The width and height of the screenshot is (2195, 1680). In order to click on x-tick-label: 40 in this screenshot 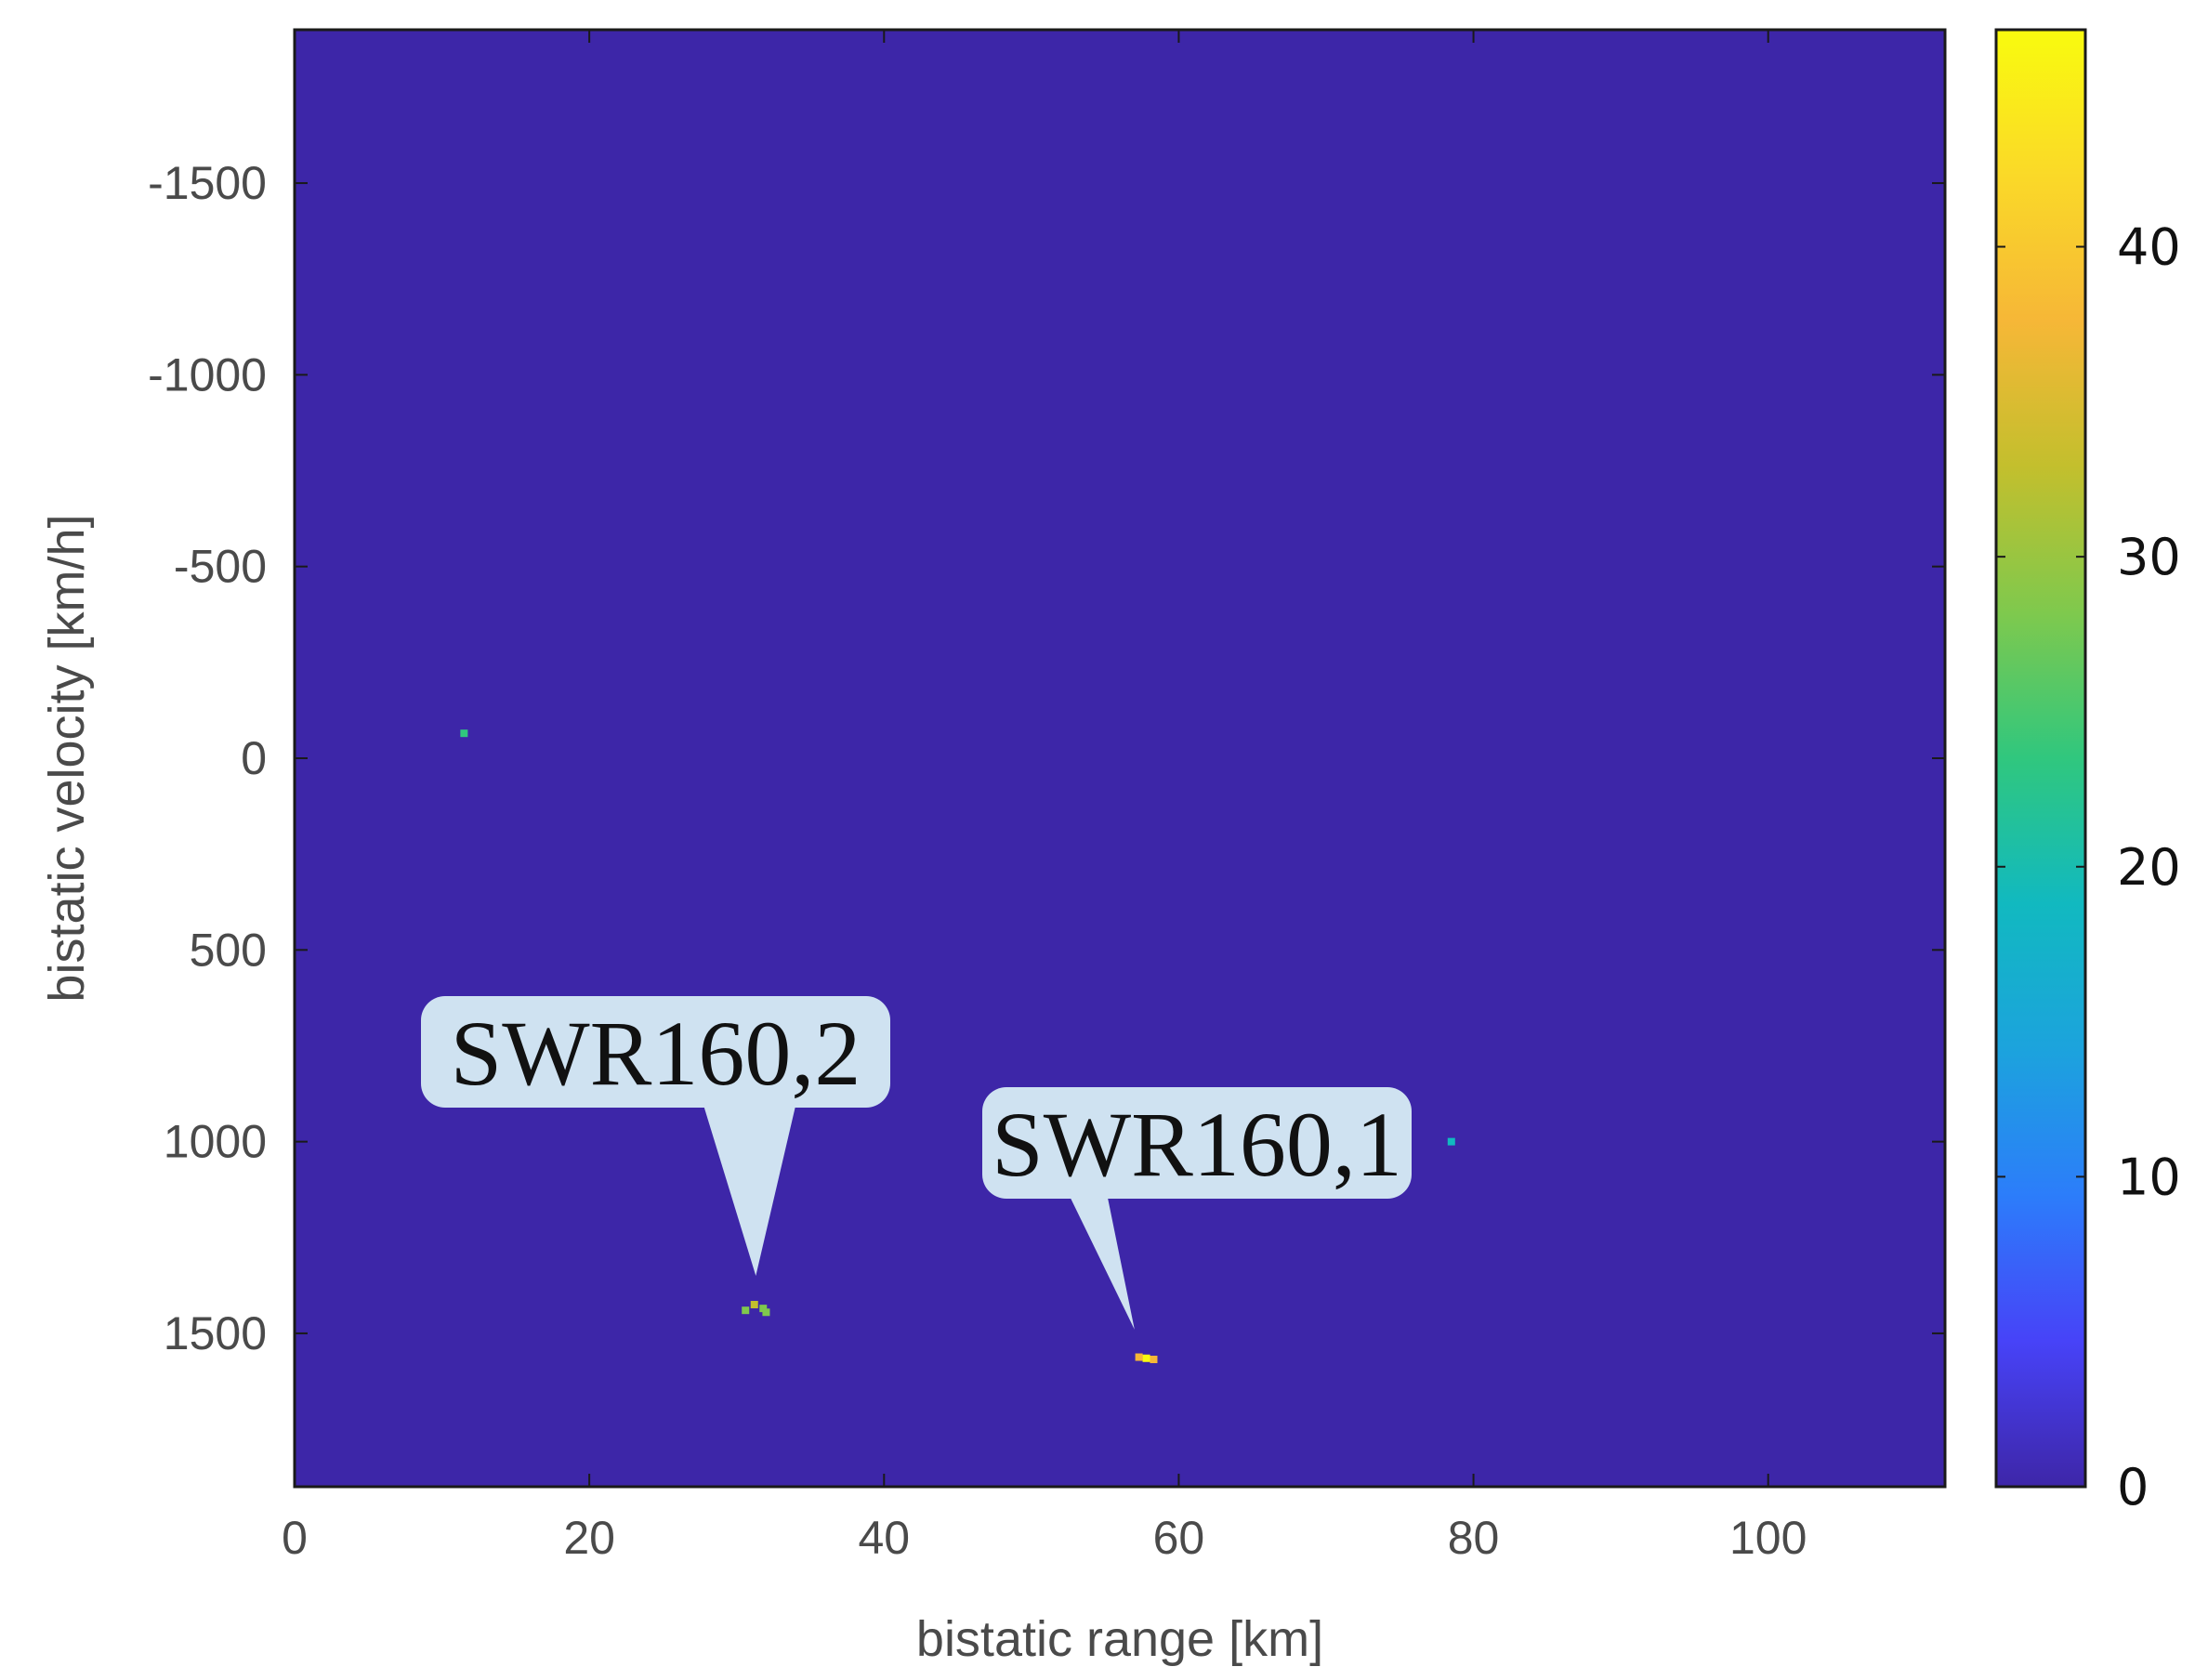, I will do `click(884, 1538)`.